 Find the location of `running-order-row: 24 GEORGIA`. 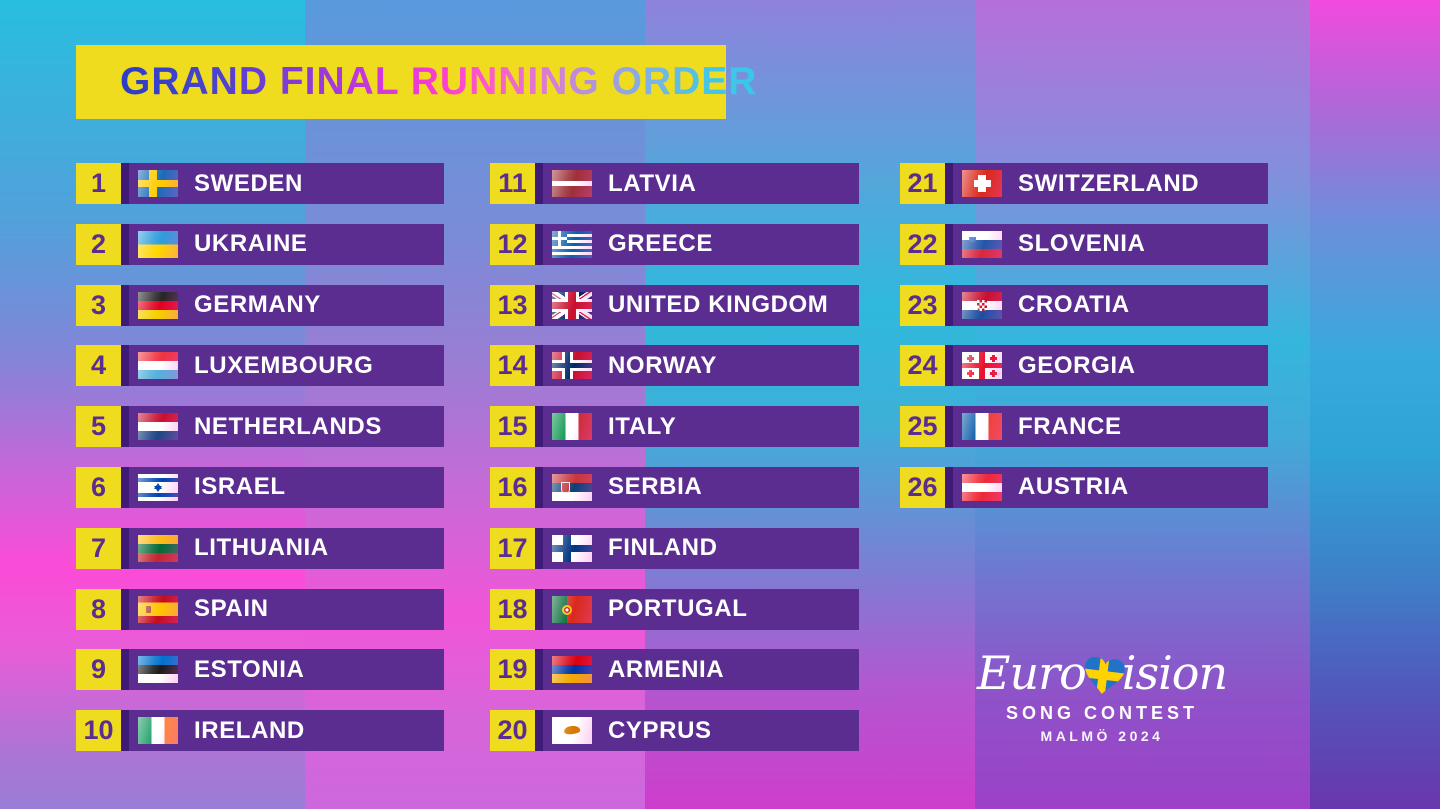

running-order-row: 24 GEORGIA is located at coordinates (1084, 366).